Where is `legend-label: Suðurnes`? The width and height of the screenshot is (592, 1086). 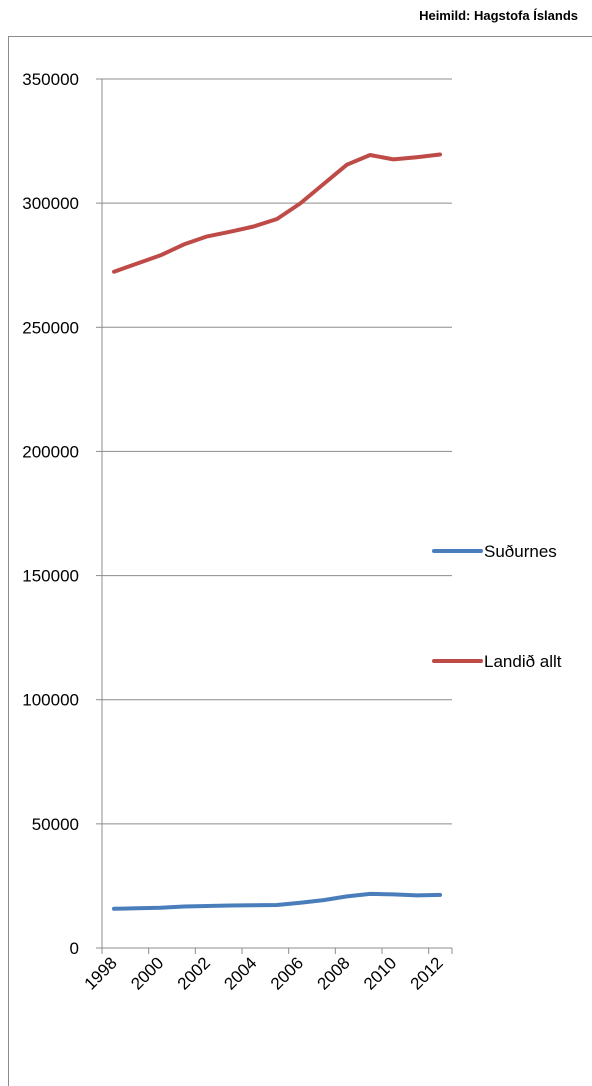
legend-label: Suðurnes is located at coordinates (520, 551).